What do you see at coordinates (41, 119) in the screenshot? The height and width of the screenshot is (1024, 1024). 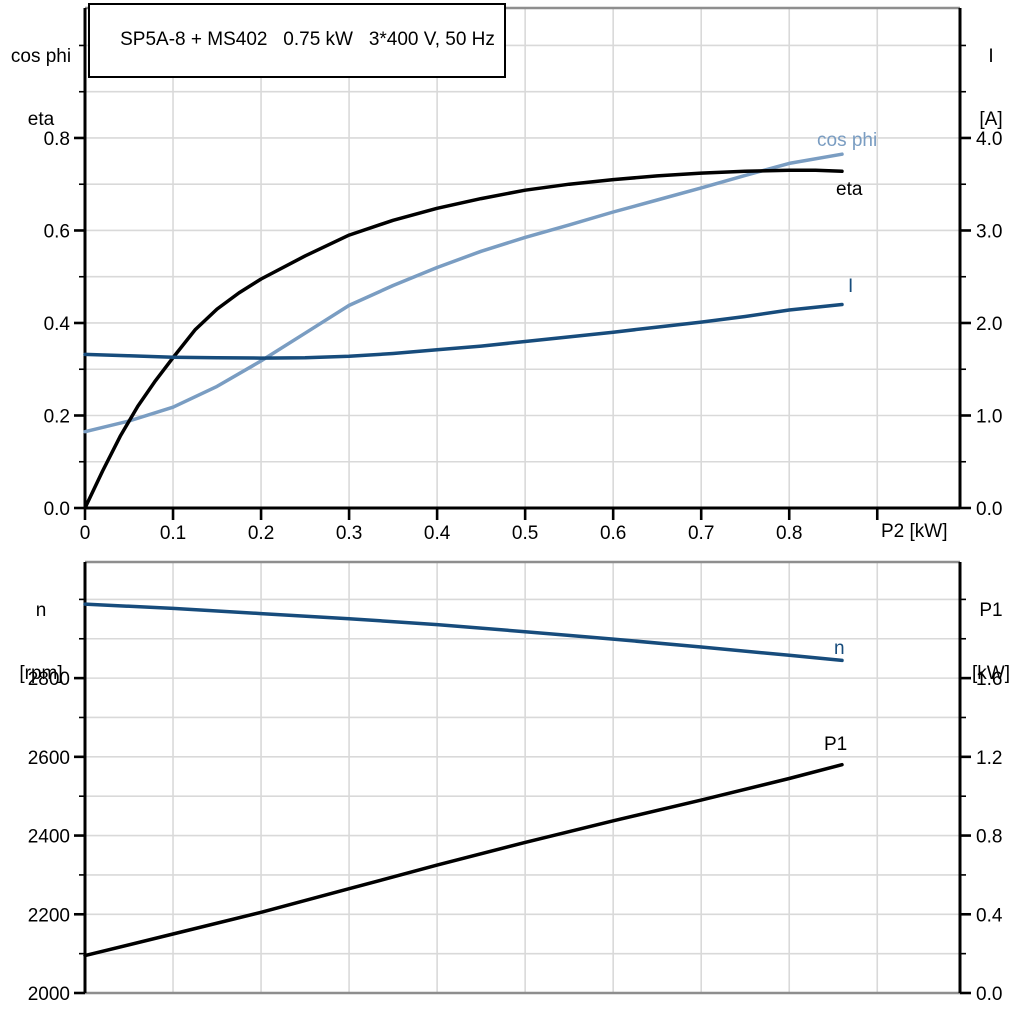 I see `axis-label-eta: eta` at bounding box center [41, 119].